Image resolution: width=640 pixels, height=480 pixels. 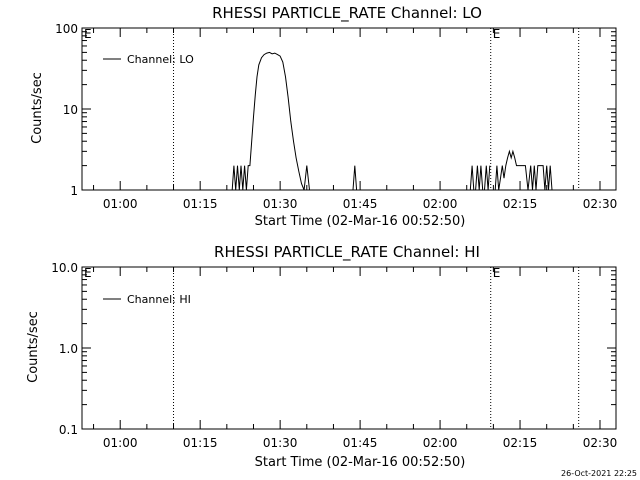 I want to click on lo-x-tick-label: 01:45, so click(x=360, y=204).